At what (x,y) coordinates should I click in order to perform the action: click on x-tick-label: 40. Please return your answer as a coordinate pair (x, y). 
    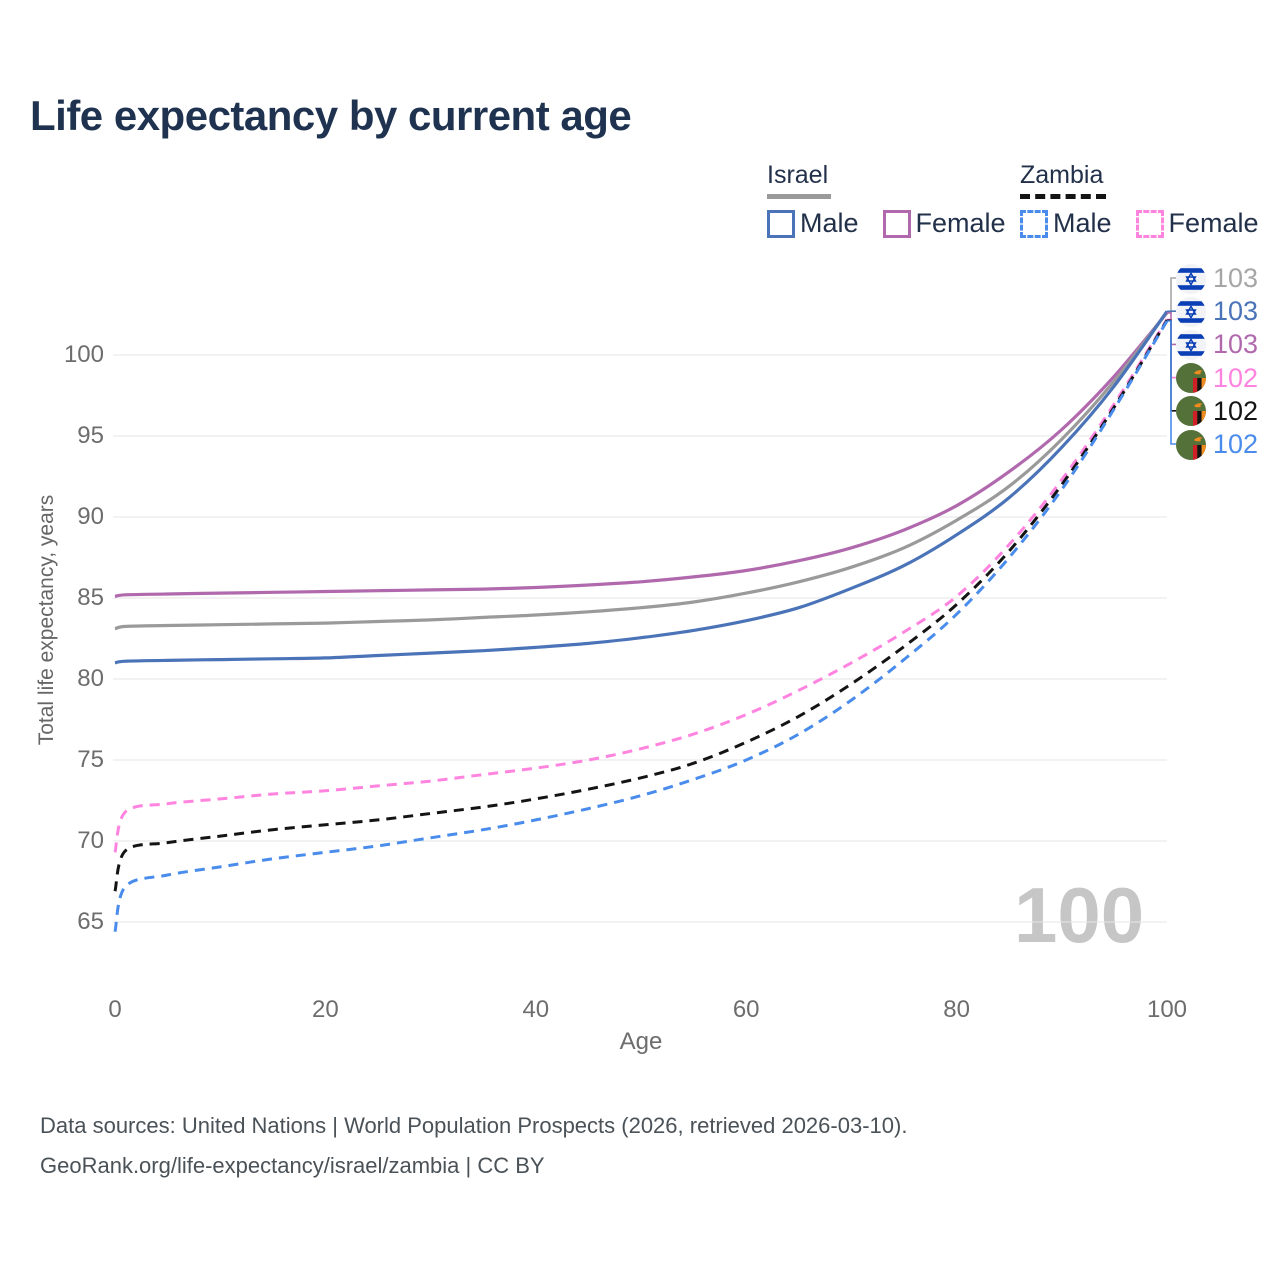
    Looking at the image, I should click on (536, 1009).